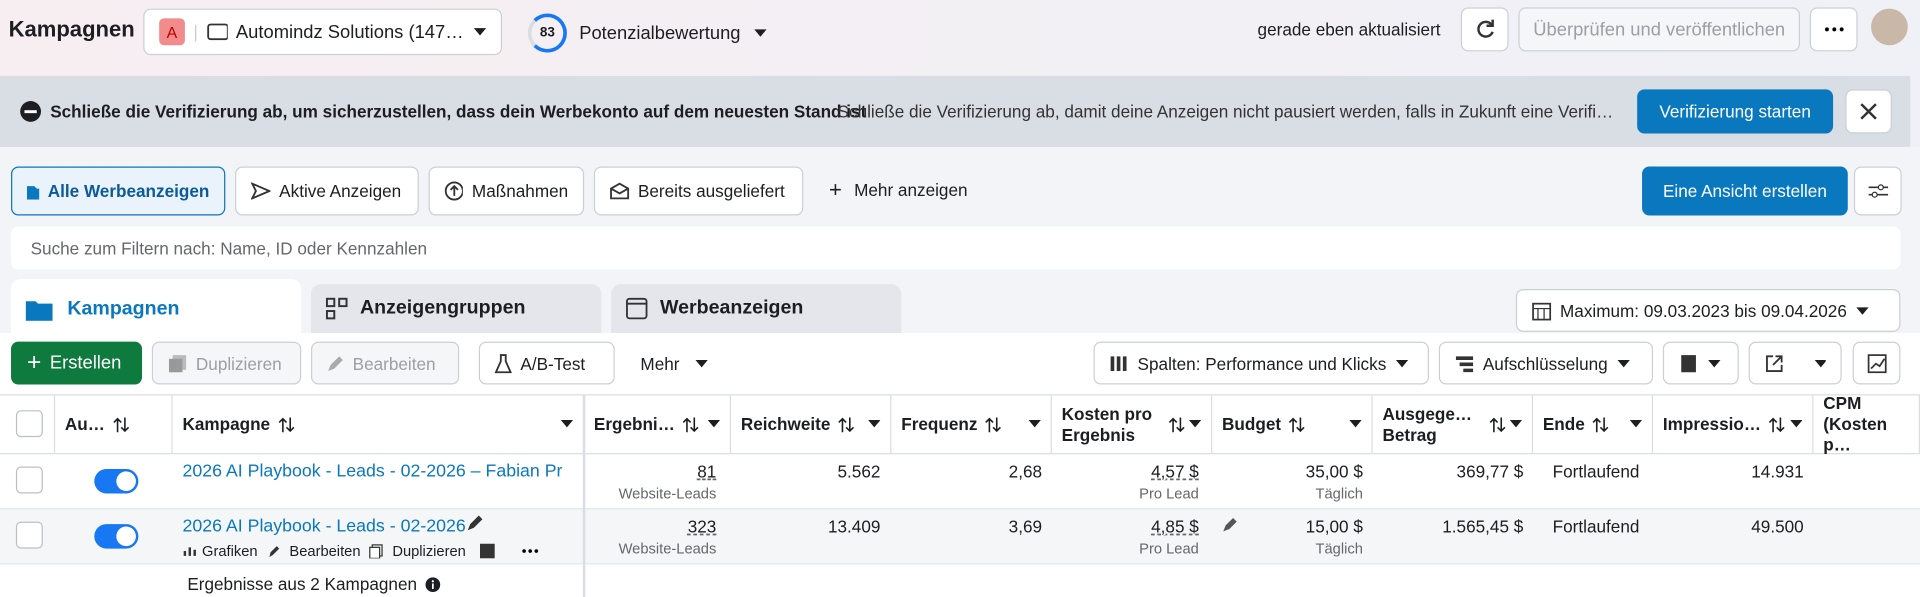  I want to click on pencil-icon, so click(1230, 524).